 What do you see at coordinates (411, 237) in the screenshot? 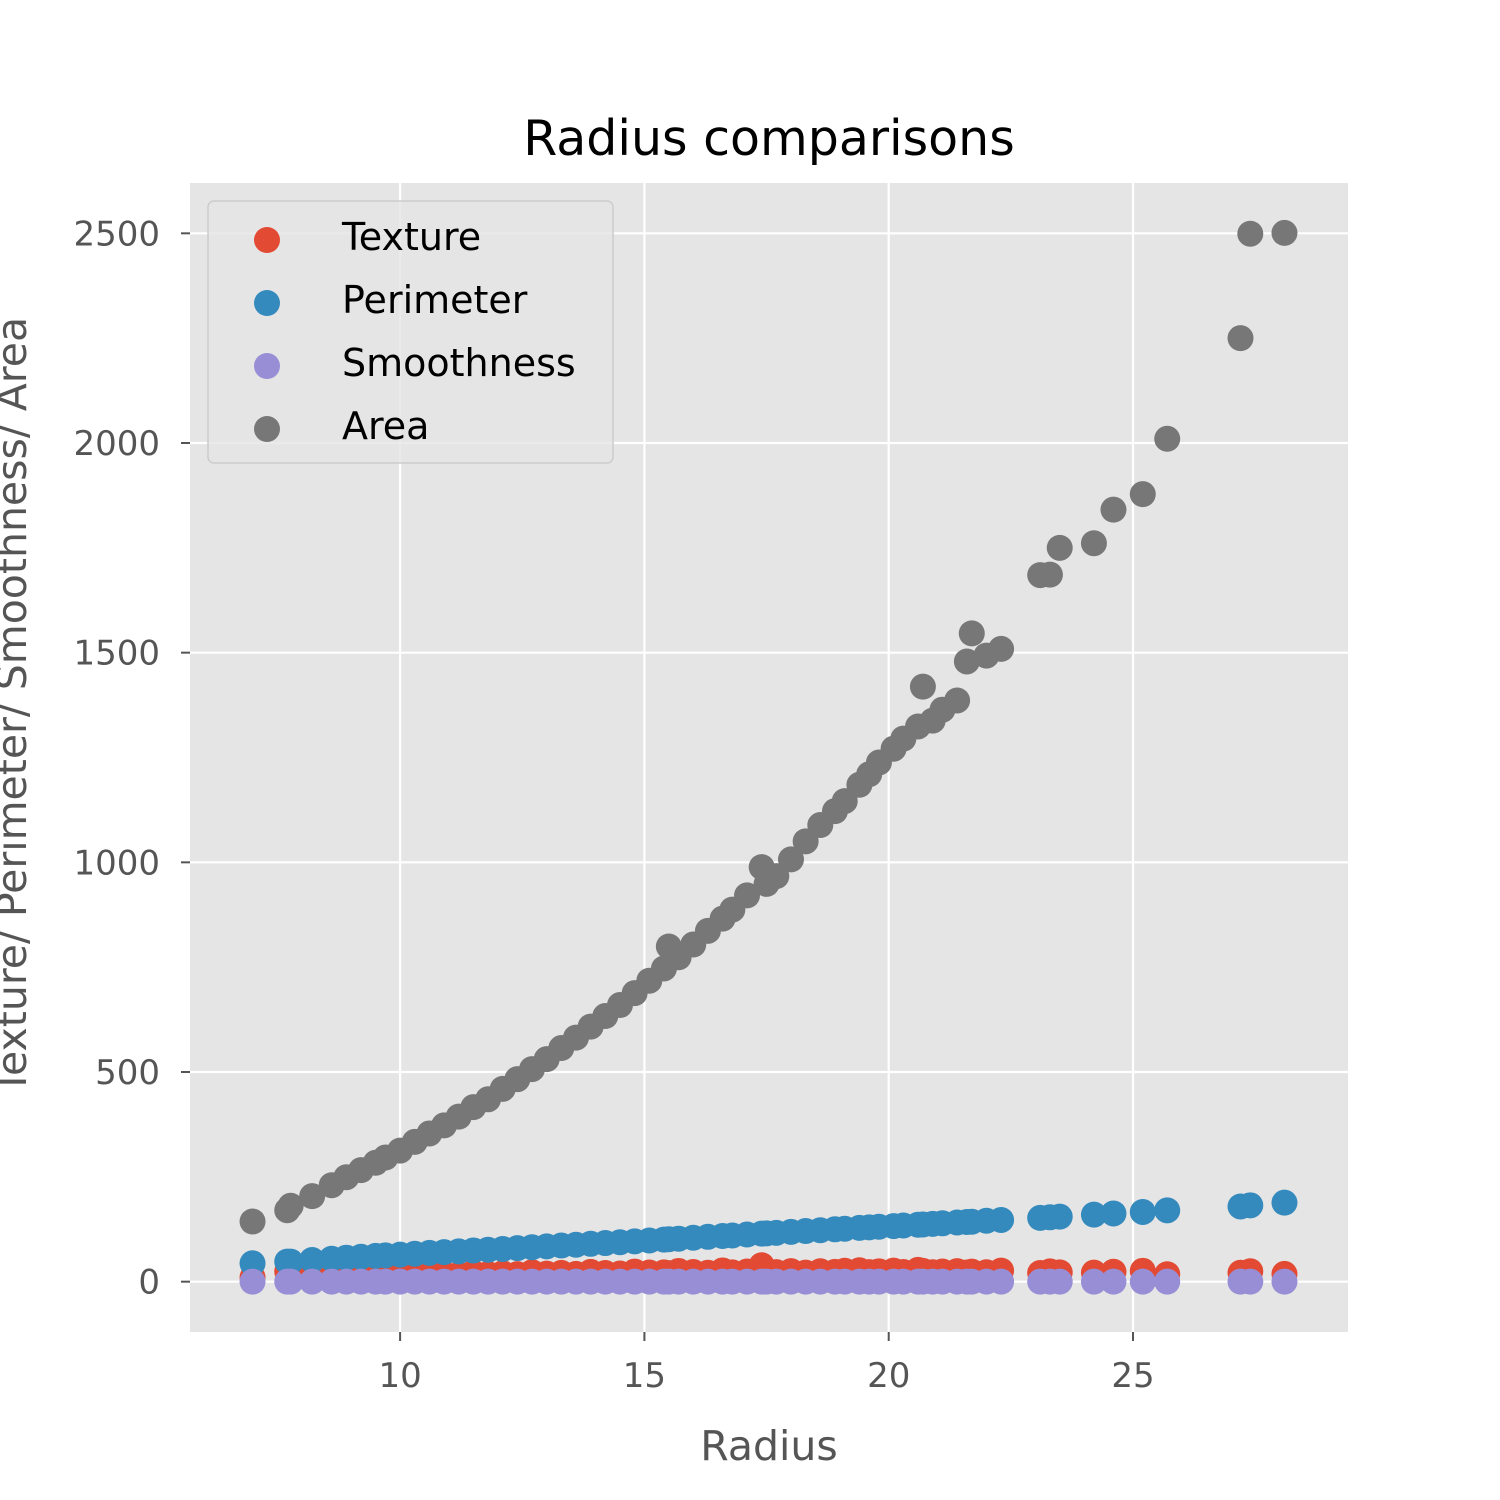
I see `legend-label-texture: Texture` at bounding box center [411, 237].